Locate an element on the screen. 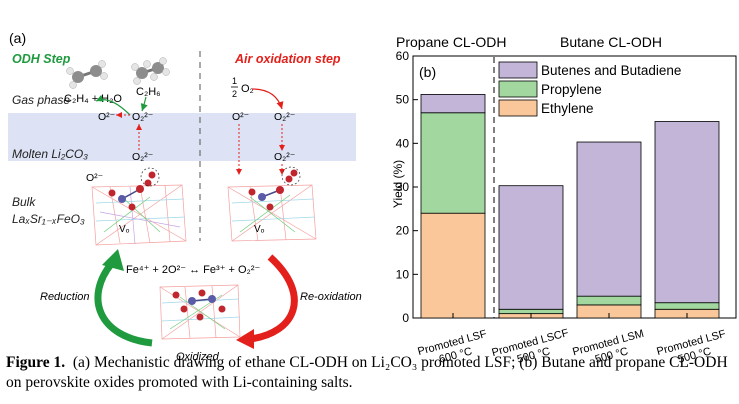 Image resolution: width=739 pixels, height=404 pixels. oxidized-label: Oxidized is located at coordinates (198, 357).